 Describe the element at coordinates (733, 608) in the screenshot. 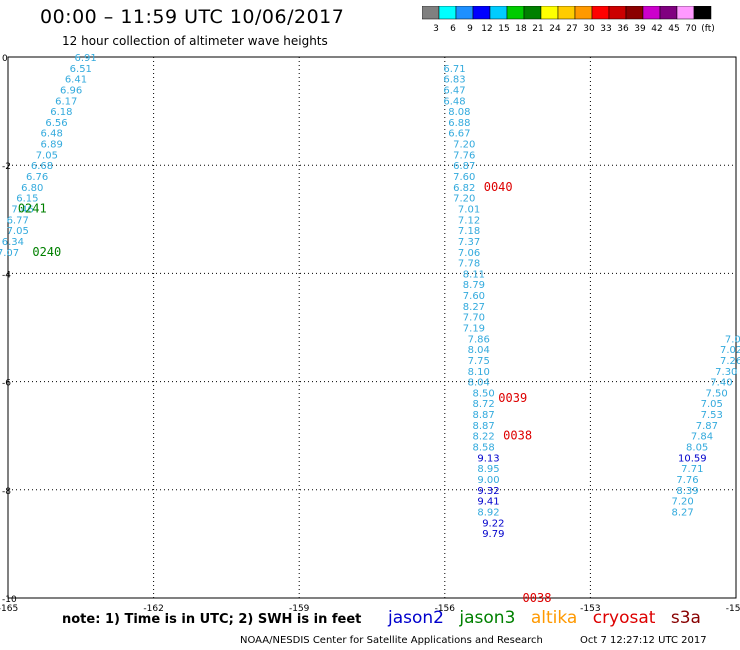

I see `x-tick-label: -150` at that location.